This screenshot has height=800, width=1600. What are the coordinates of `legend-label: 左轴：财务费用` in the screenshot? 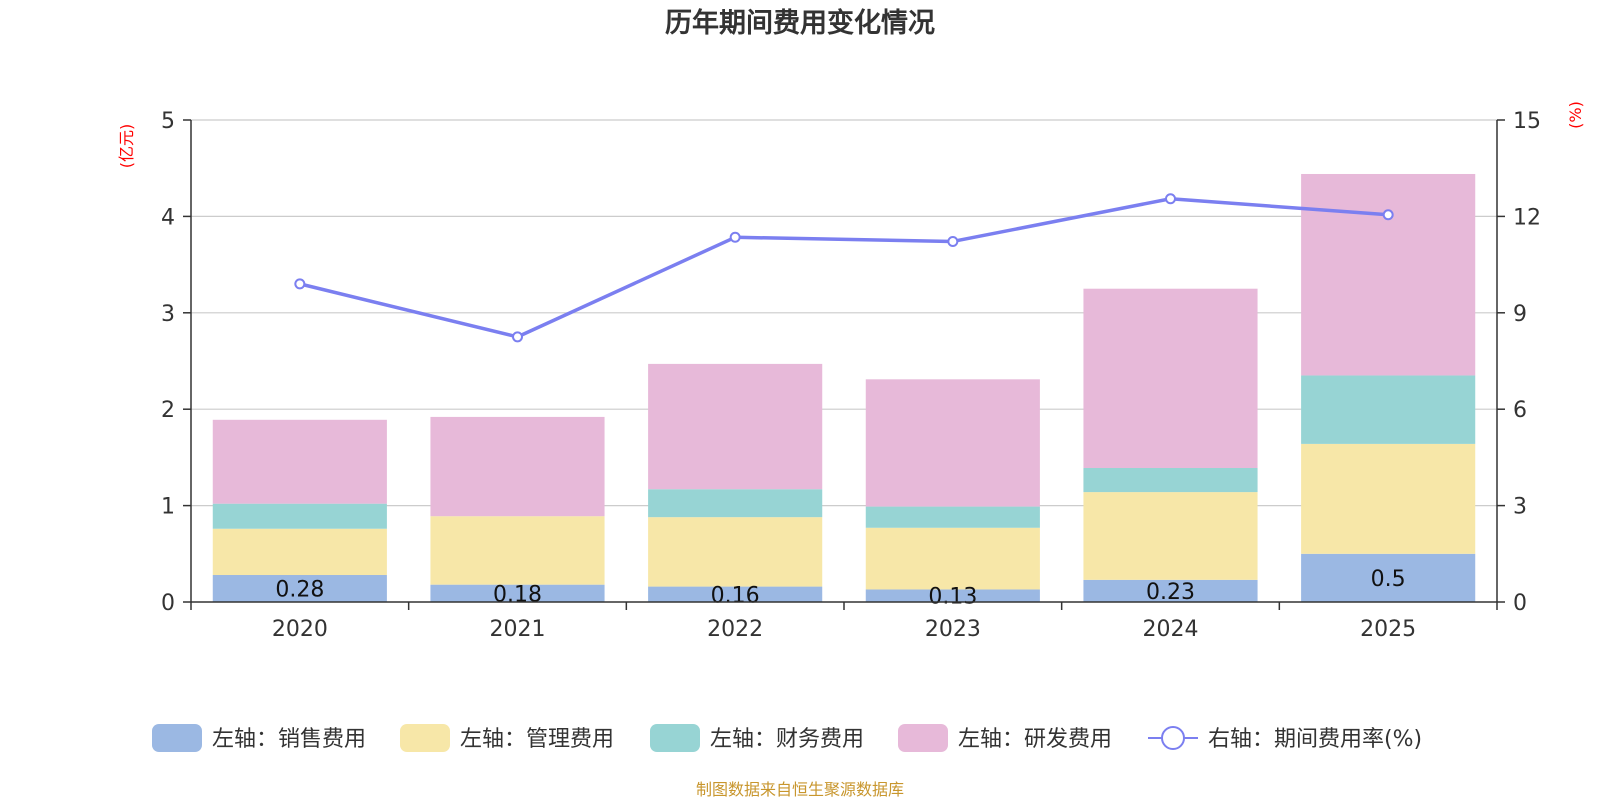 It's located at (787, 739).